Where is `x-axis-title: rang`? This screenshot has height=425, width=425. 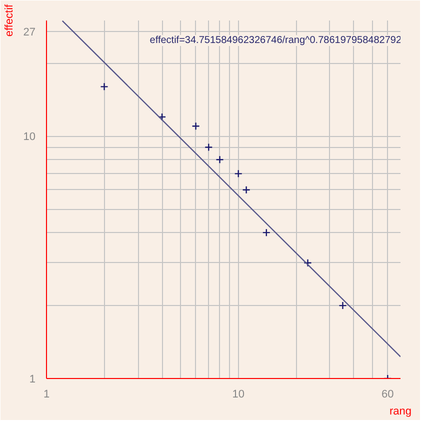 x-axis-title: rang is located at coordinates (400, 412).